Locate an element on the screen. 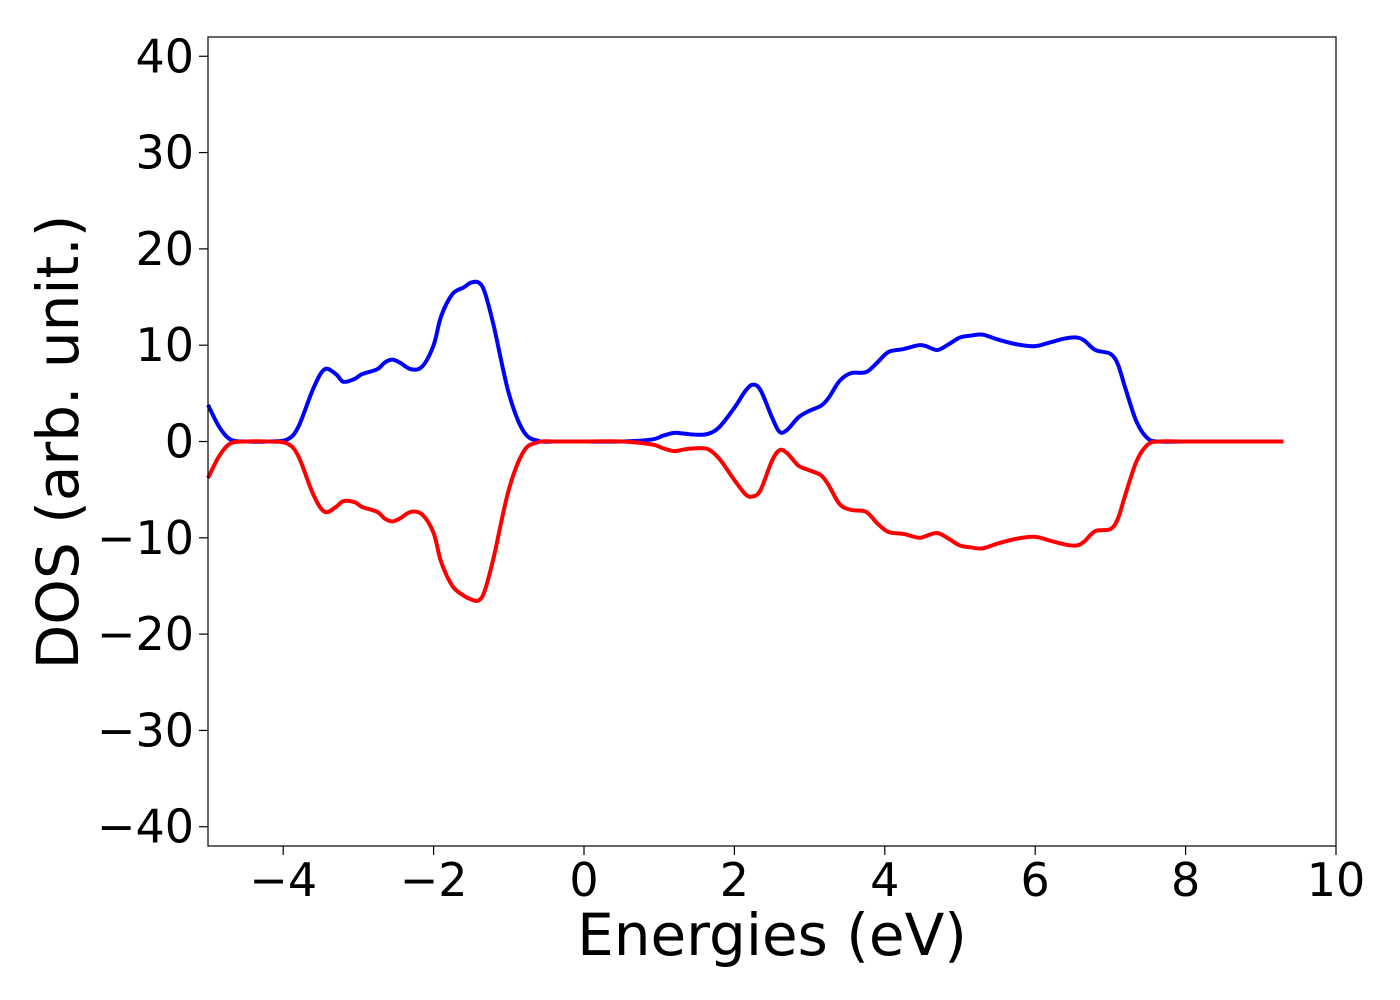  y-tick-label: −40 is located at coordinates (145, 827).